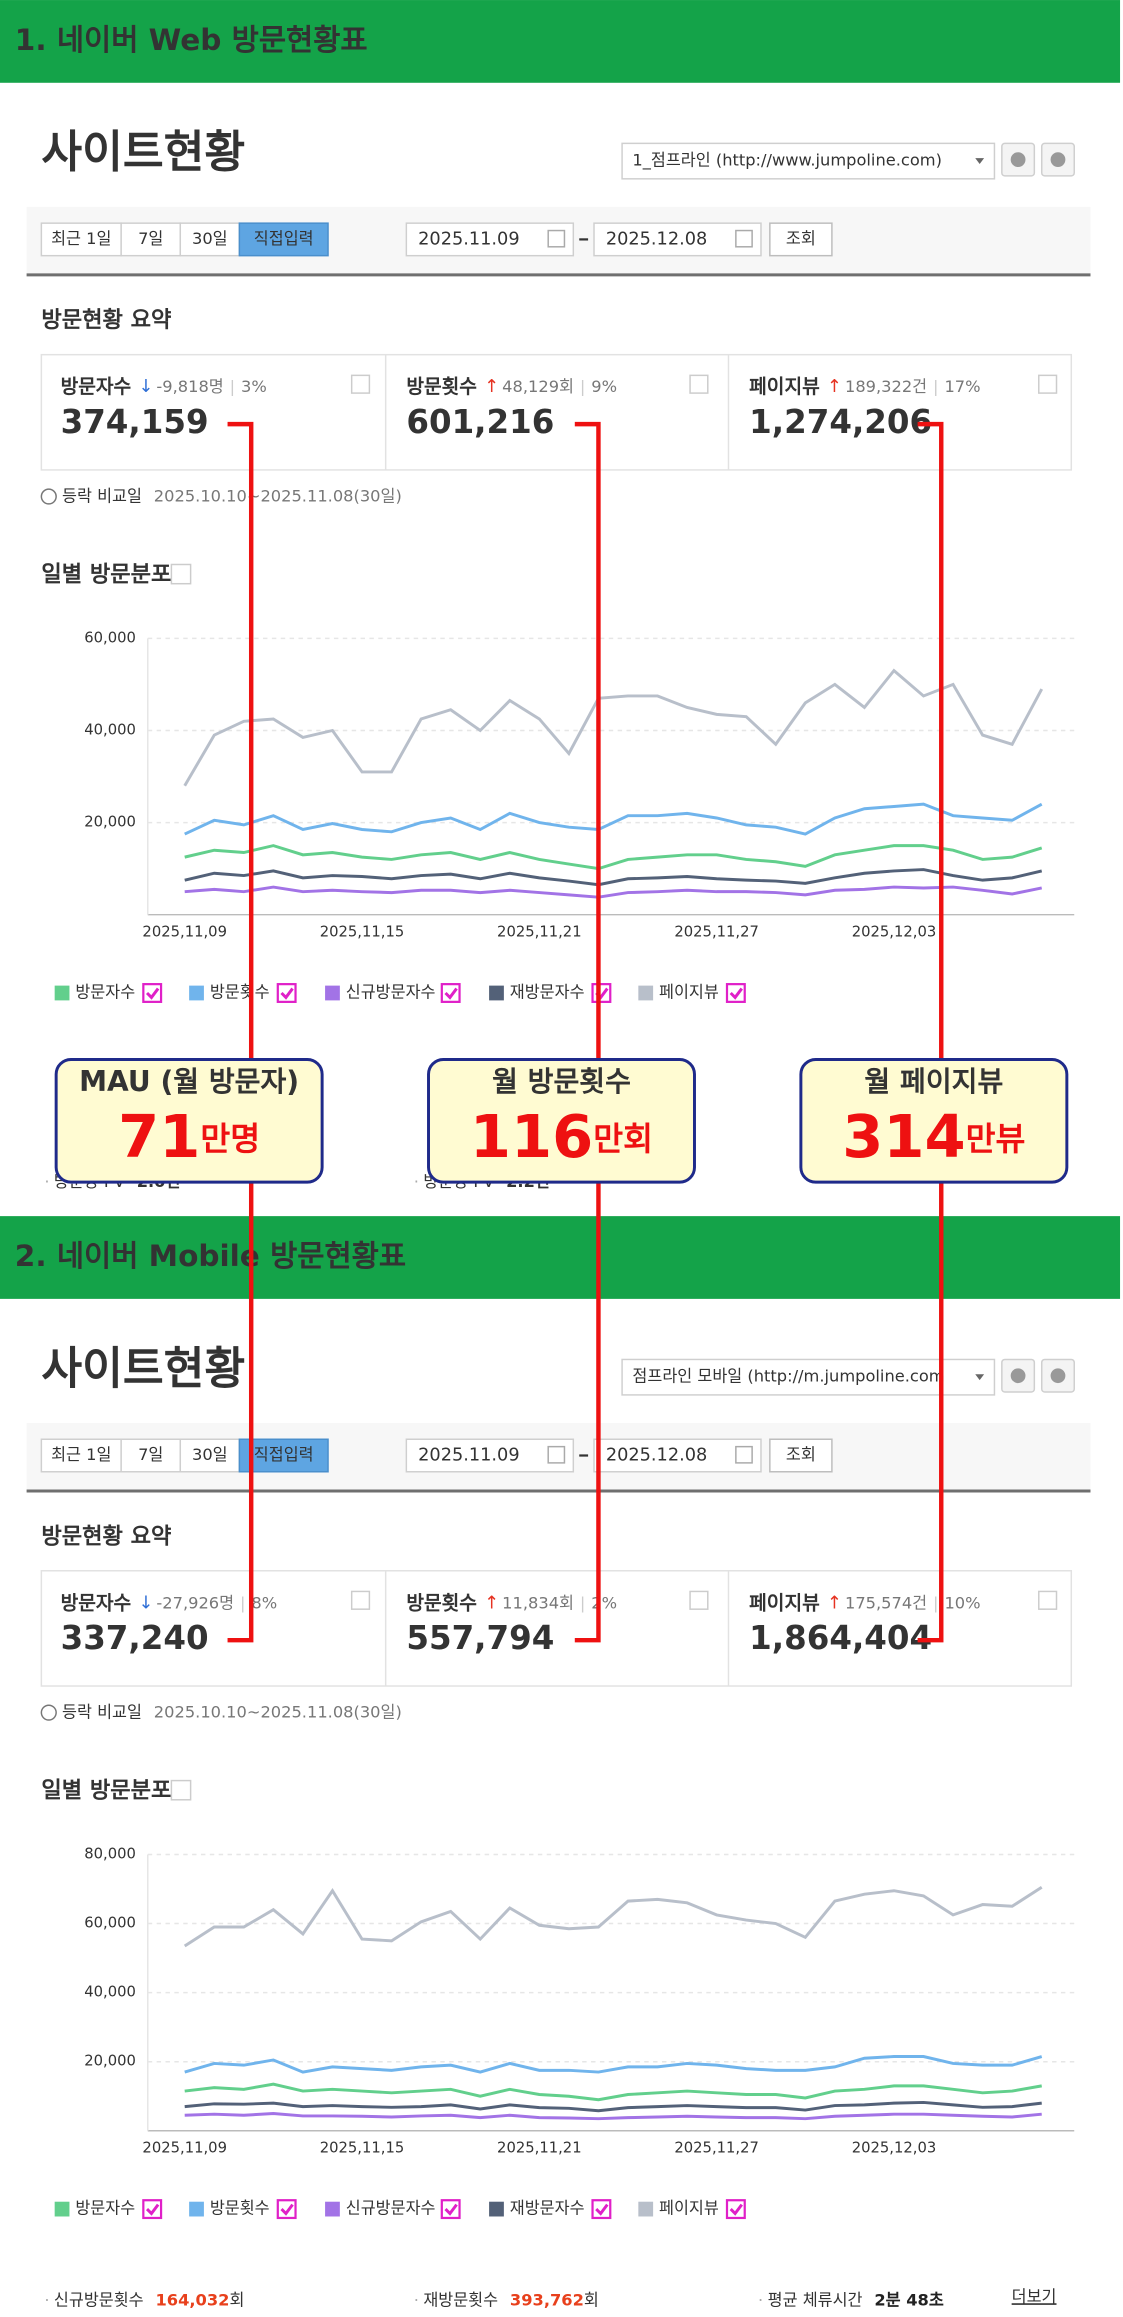 Image resolution: width=1123 pixels, height=2317 pixels. What do you see at coordinates (561, 1081) in the screenshot?
I see `callout-title: 월 방문횟수` at bounding box center [561, 1081].